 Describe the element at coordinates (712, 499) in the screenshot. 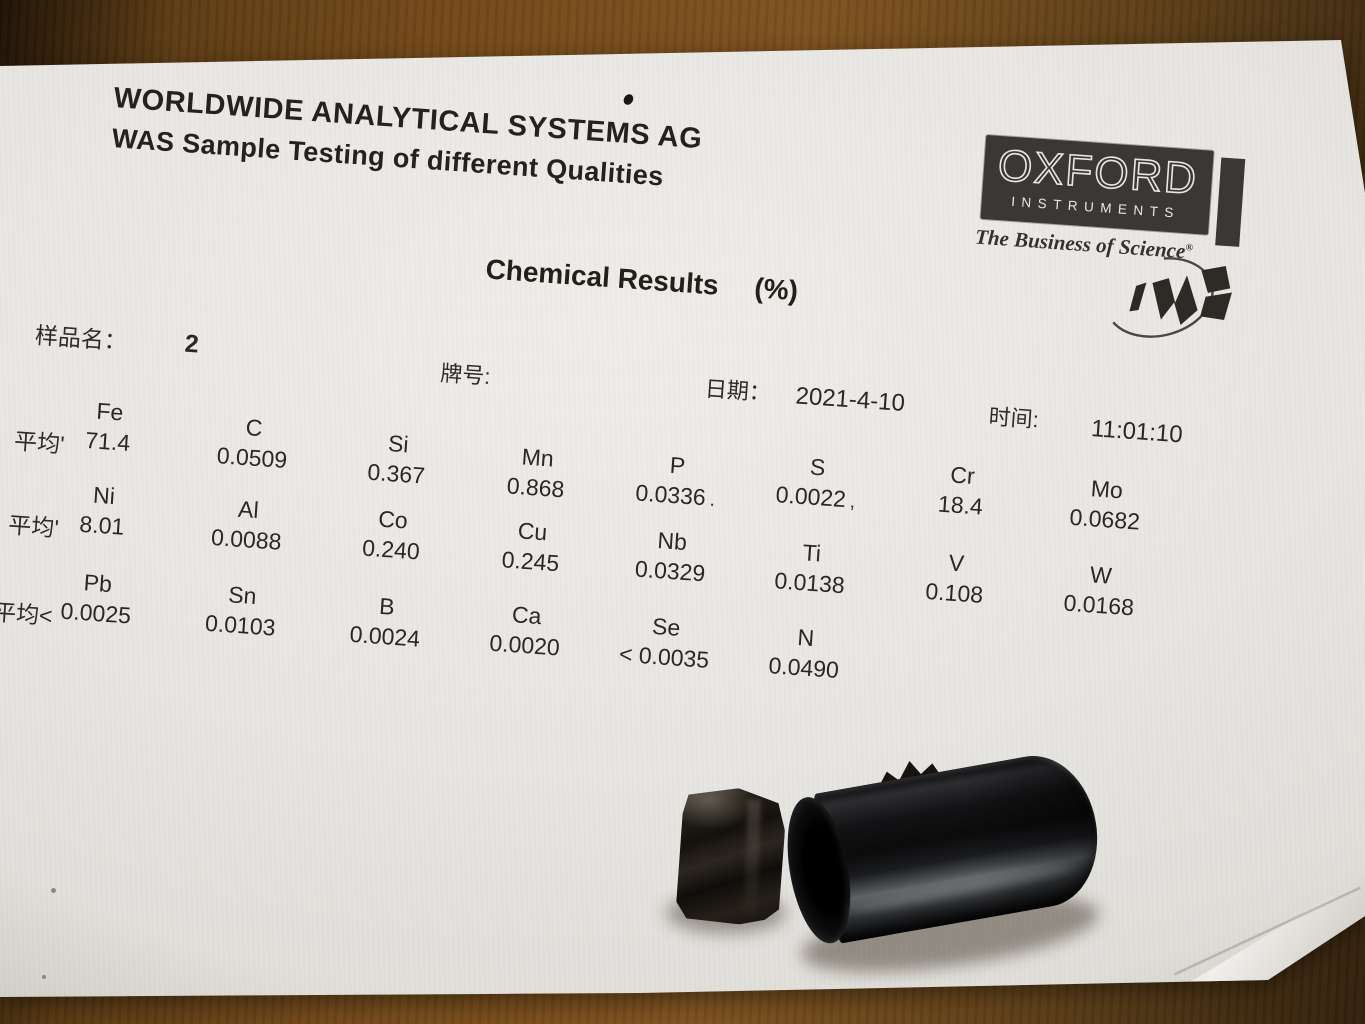

I see `stray-mark: .` at that location.